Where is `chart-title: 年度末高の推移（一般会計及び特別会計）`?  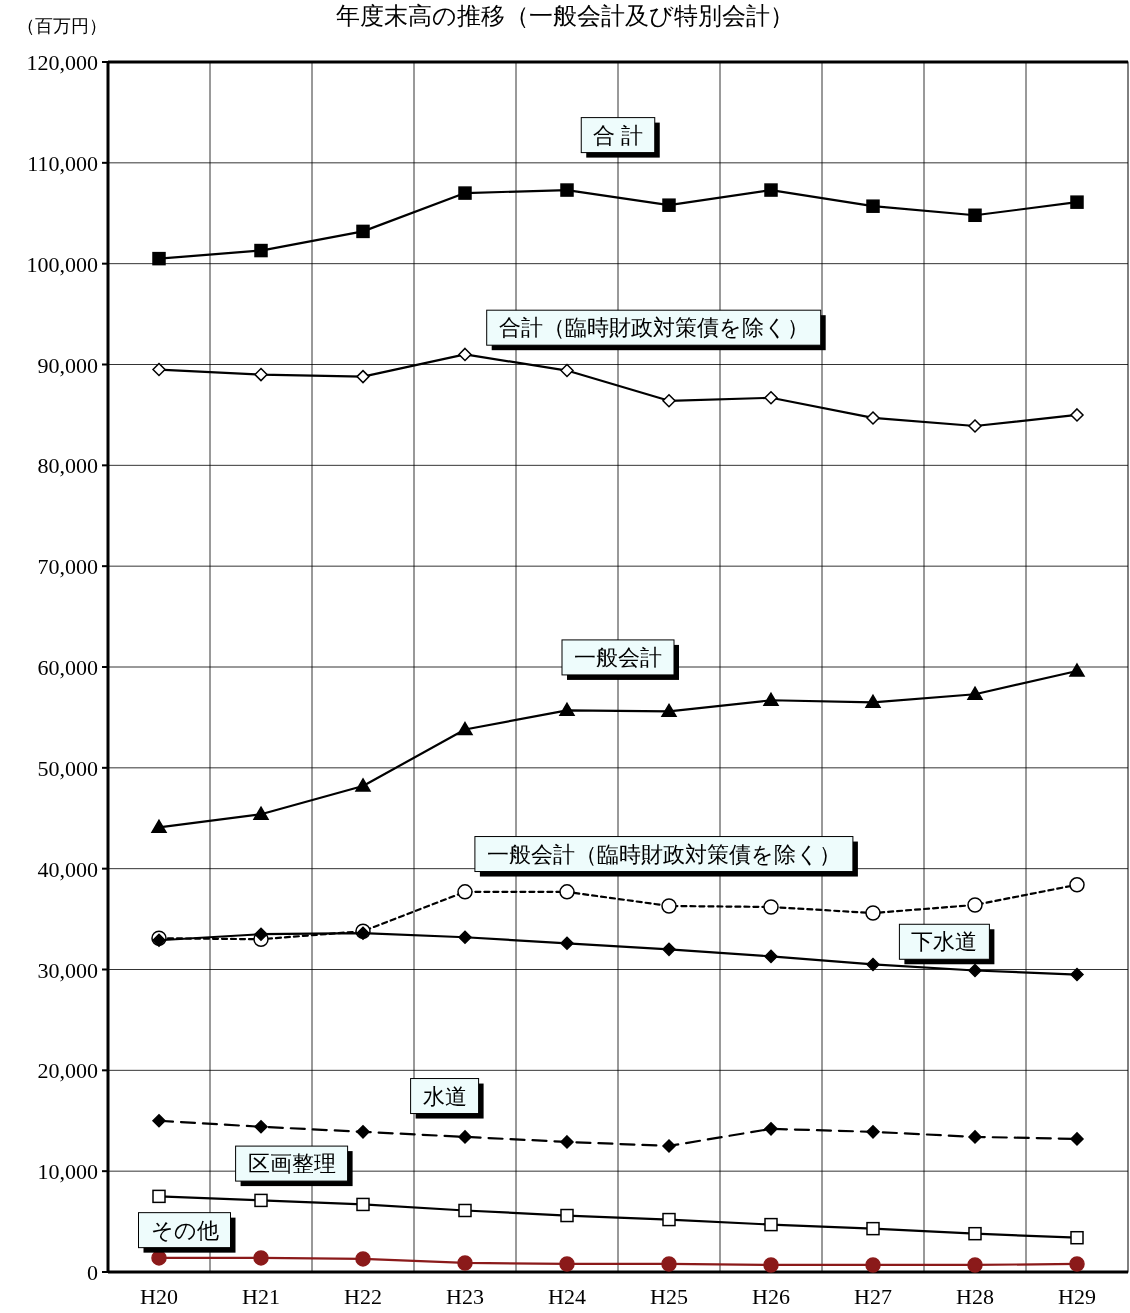
chart-title: 年度末高の推移（一般会計及び特別会計） is located at coordinates (565, 16).